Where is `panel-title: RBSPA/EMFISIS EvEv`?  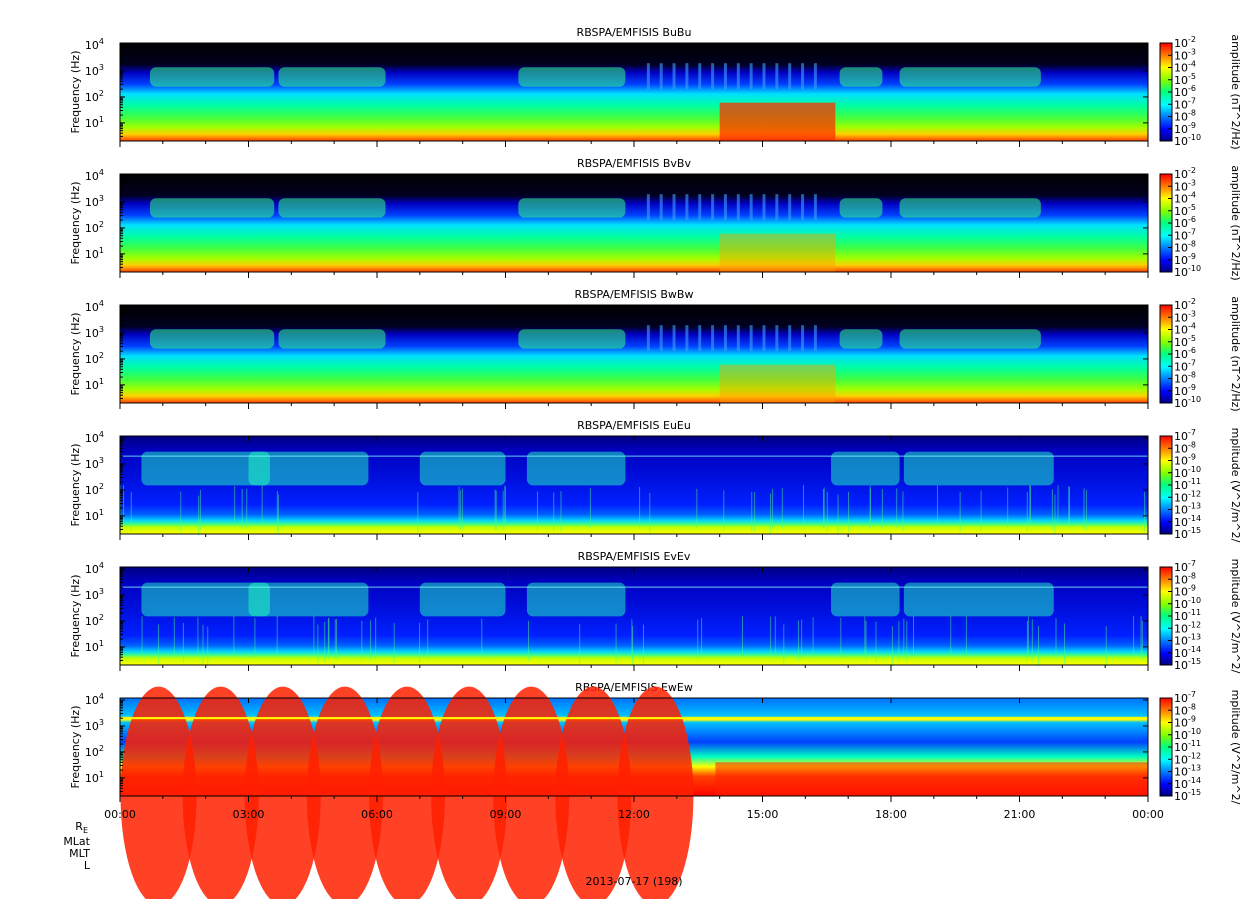 panel-title: RBSPA/EMFISIS EvEv is located at coordinates (634, 556).